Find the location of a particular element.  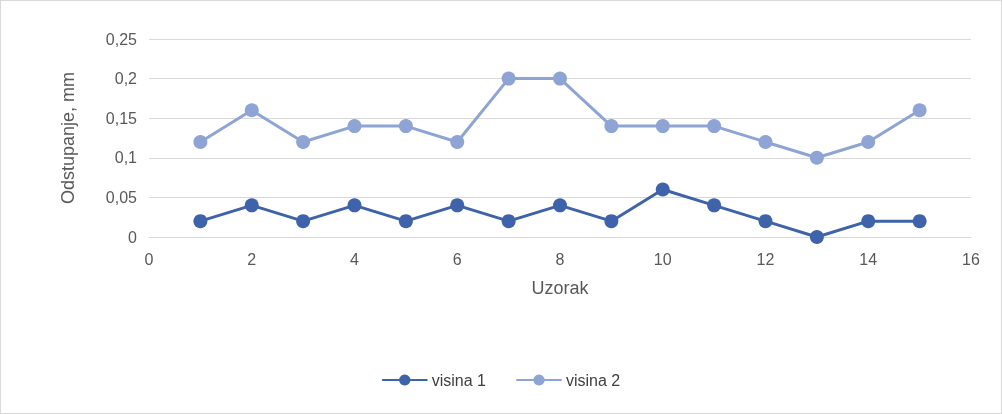

y-tick-label: 0,05 is located at coordinates (121, 197).